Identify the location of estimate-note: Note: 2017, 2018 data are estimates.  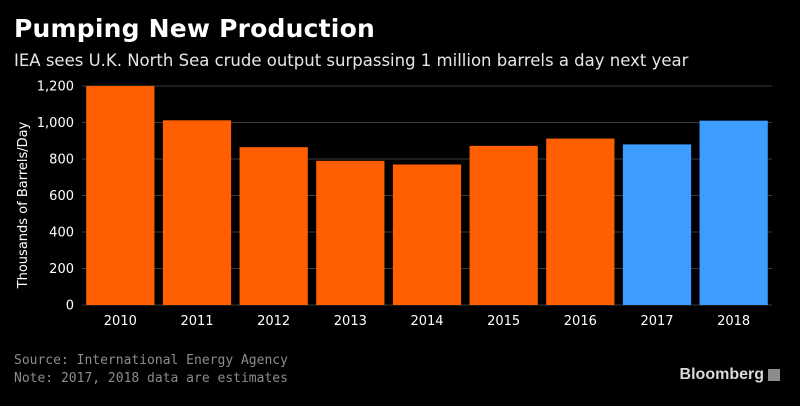
(151, 378).